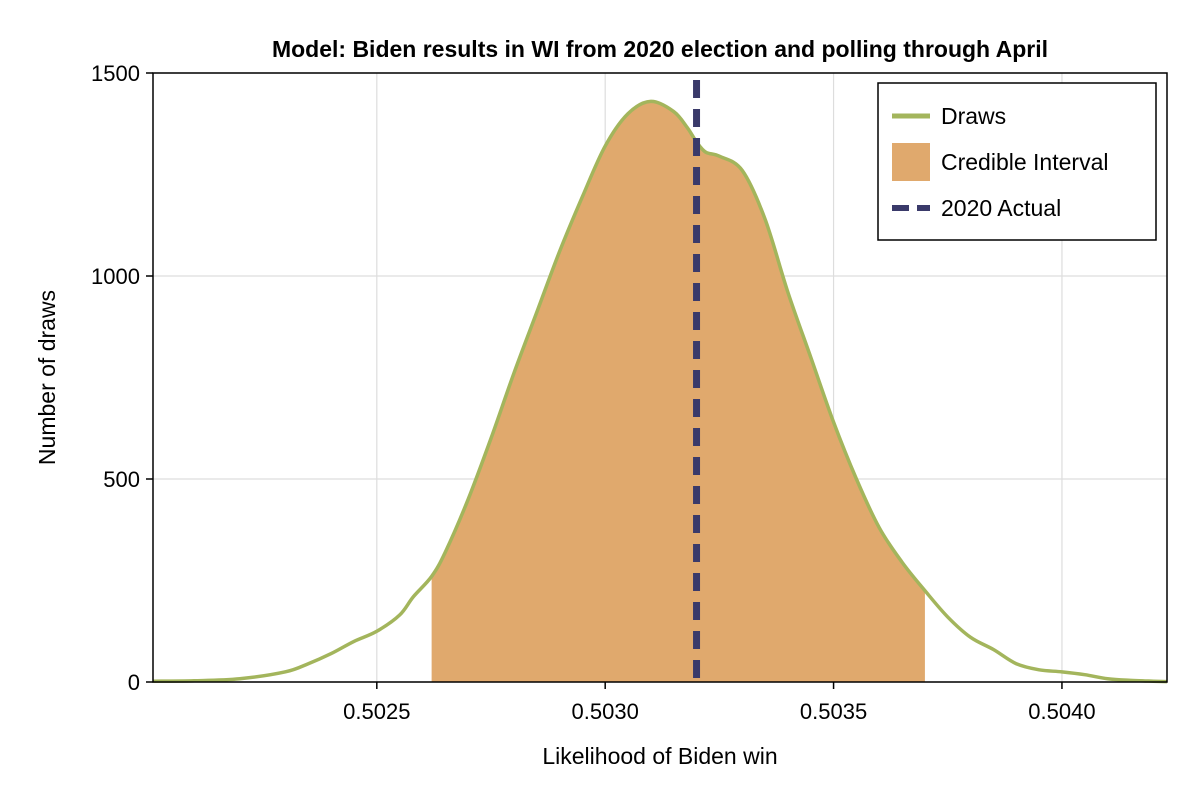 The image size is (1200, 805). I want to click on x-tick-label: 0.5025, so click(376, 711).